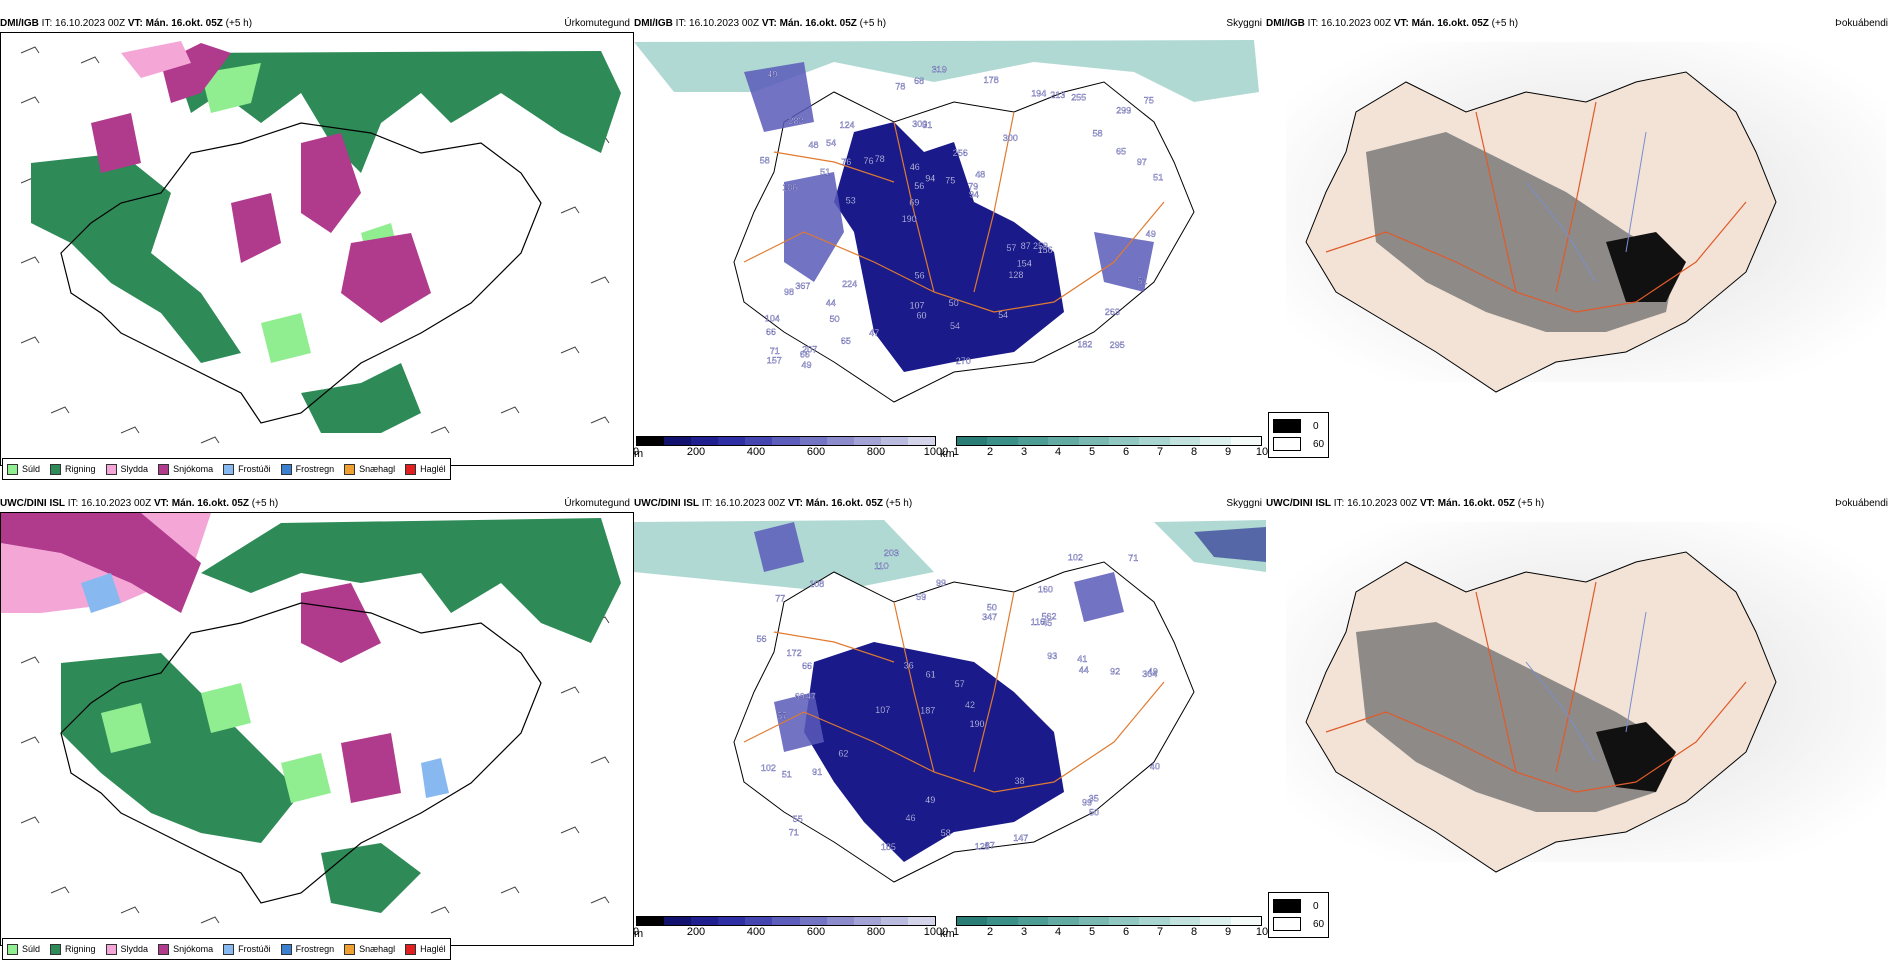 The image size is (1900, 960). I want to click on visibility-value-label: 87, so click(990, 846).